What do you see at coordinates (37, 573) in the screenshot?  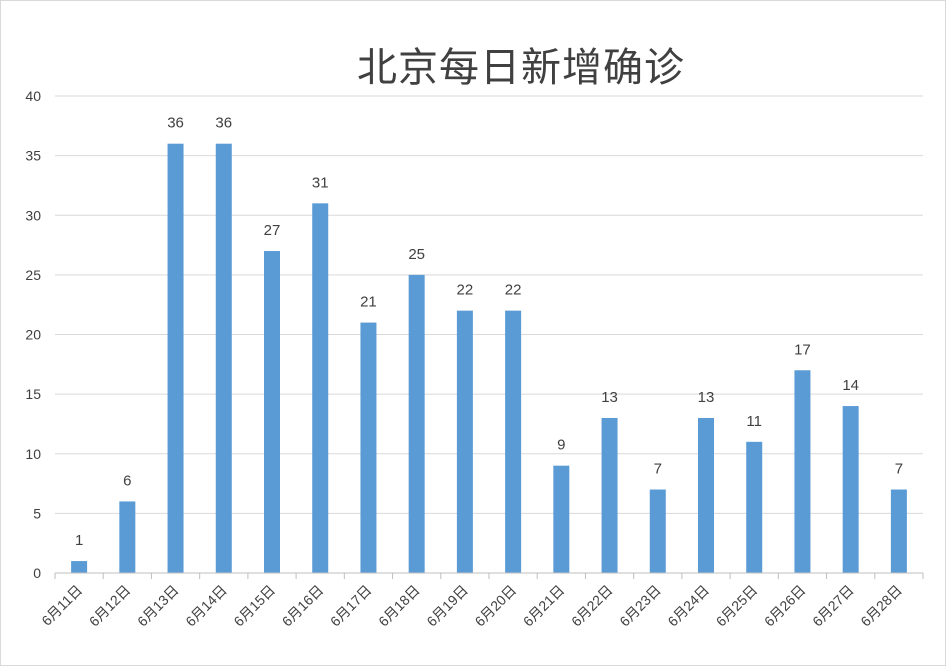 I see `y-tick-label: 0` at bounding box center [37, 573].